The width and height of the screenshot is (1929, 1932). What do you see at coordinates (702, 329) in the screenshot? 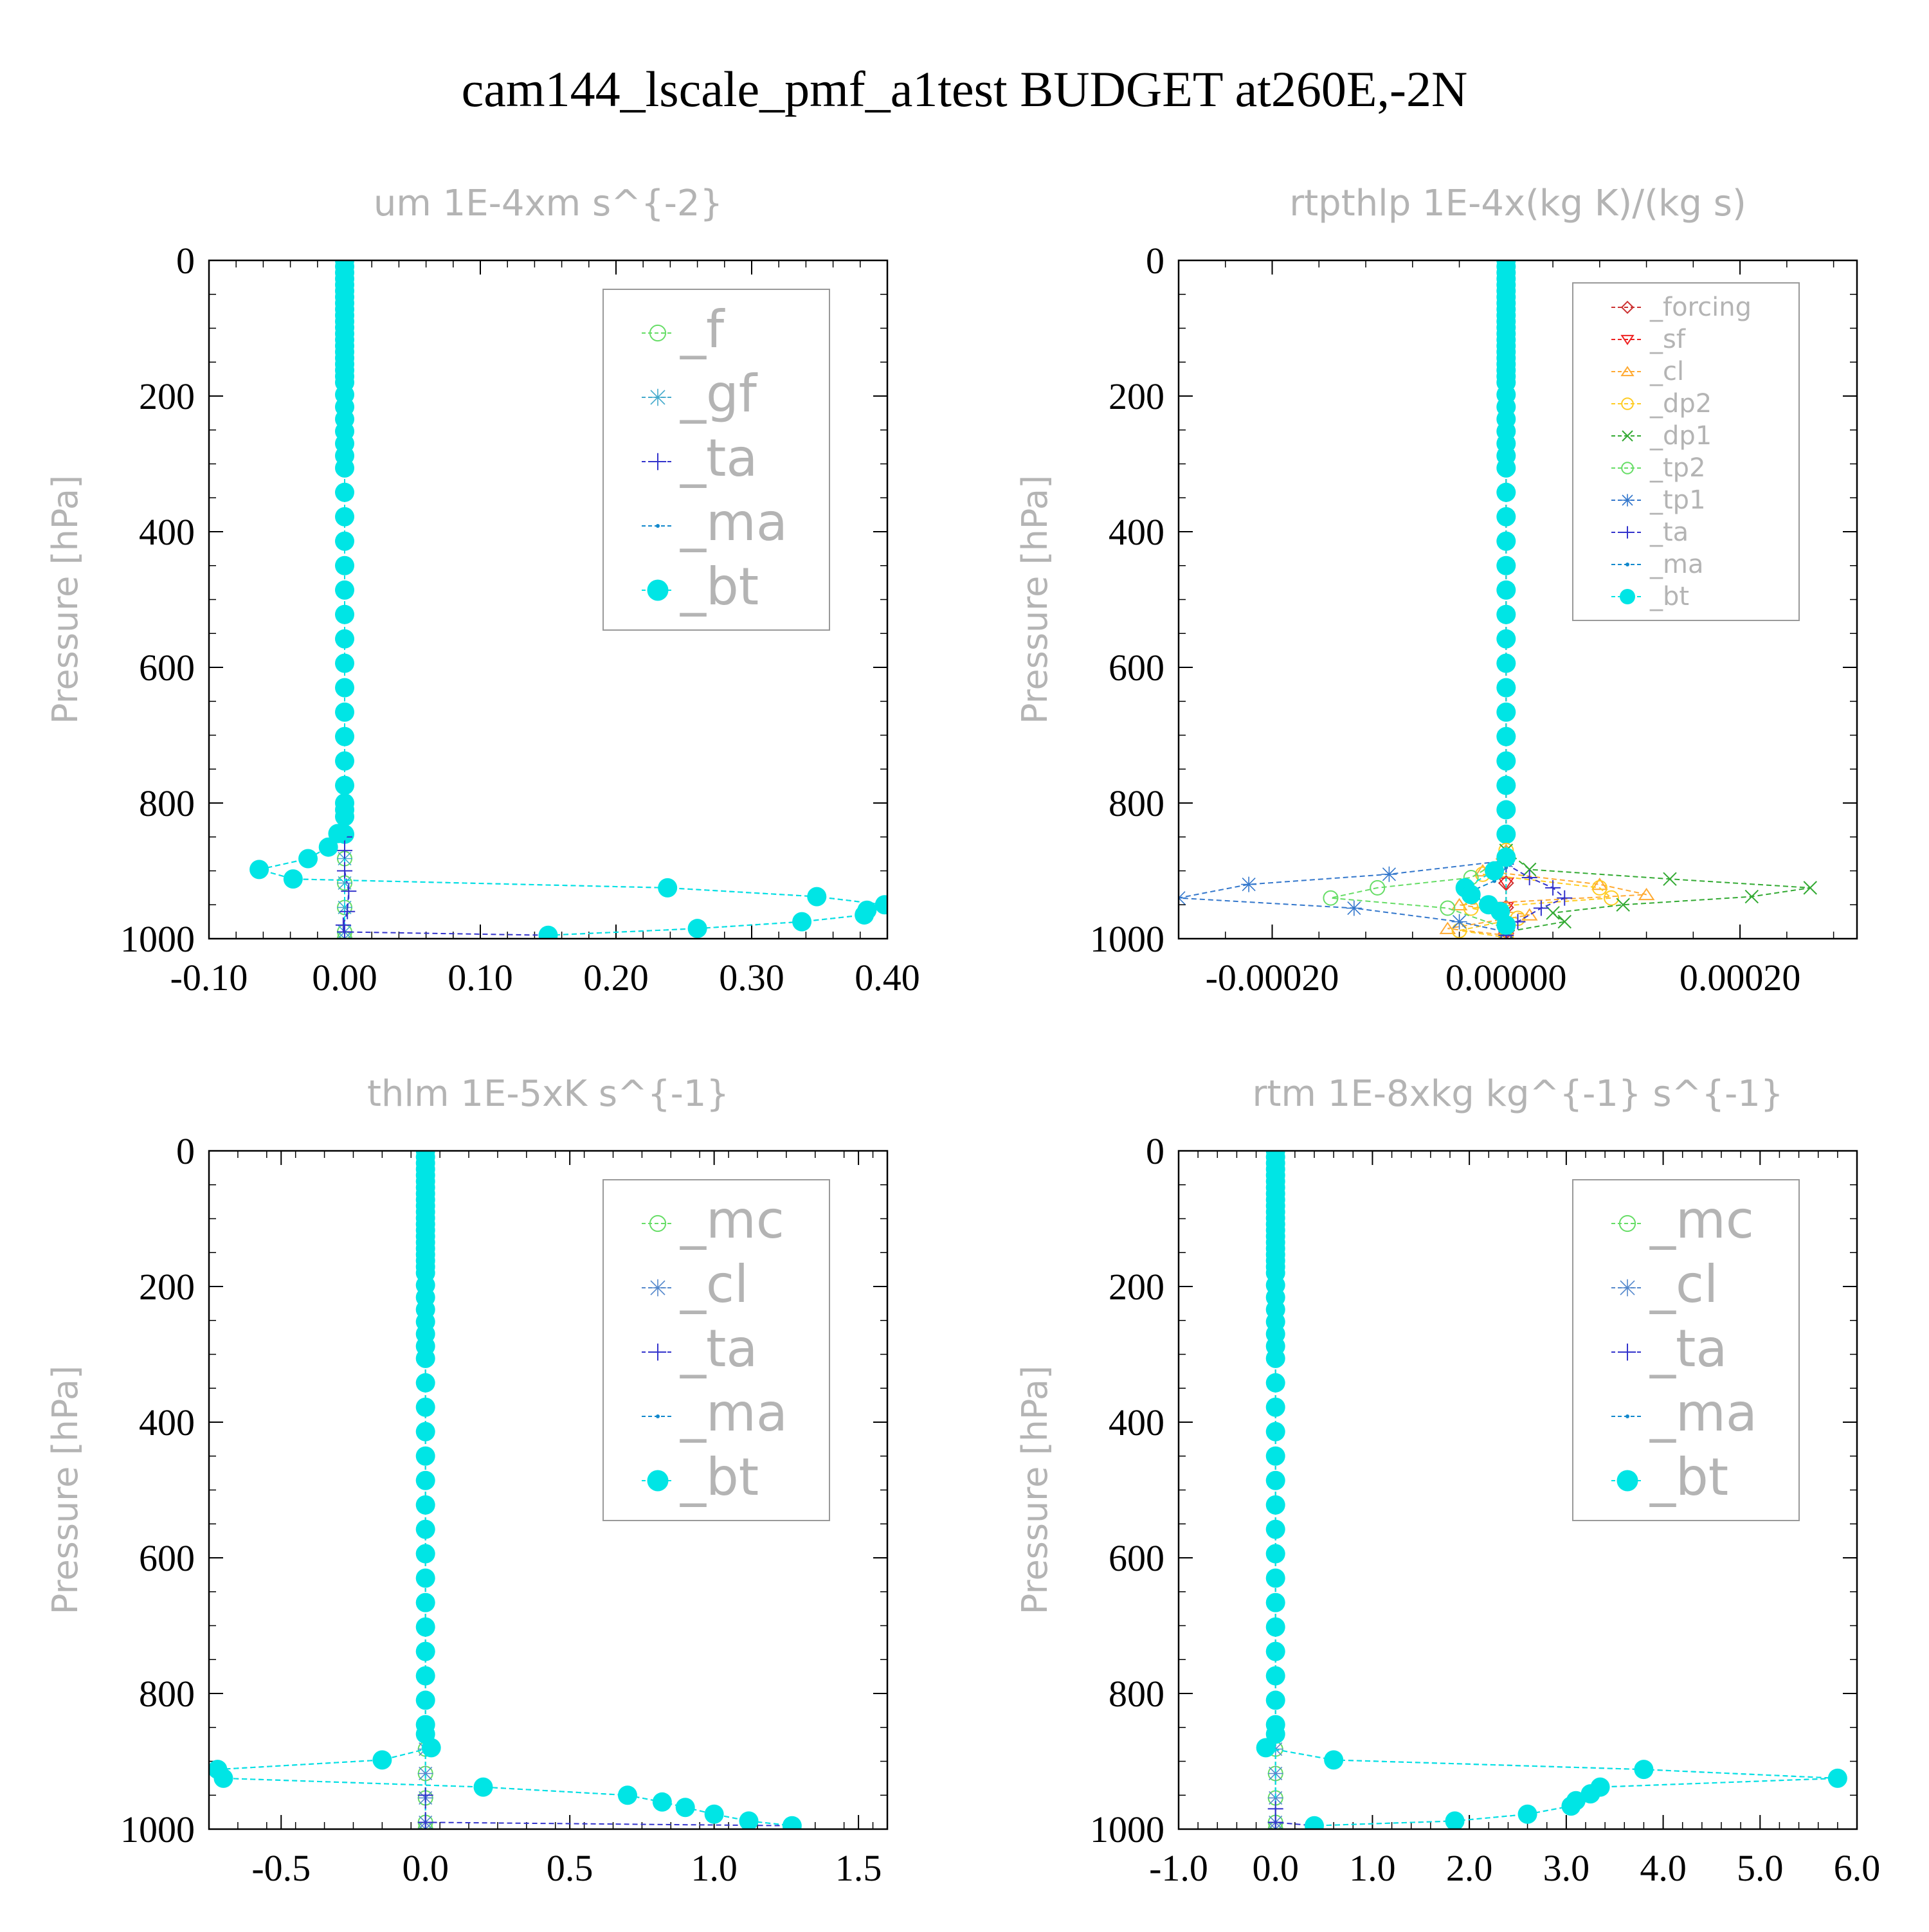
I see `legend-label: _f` at bounding box center [702, 329].